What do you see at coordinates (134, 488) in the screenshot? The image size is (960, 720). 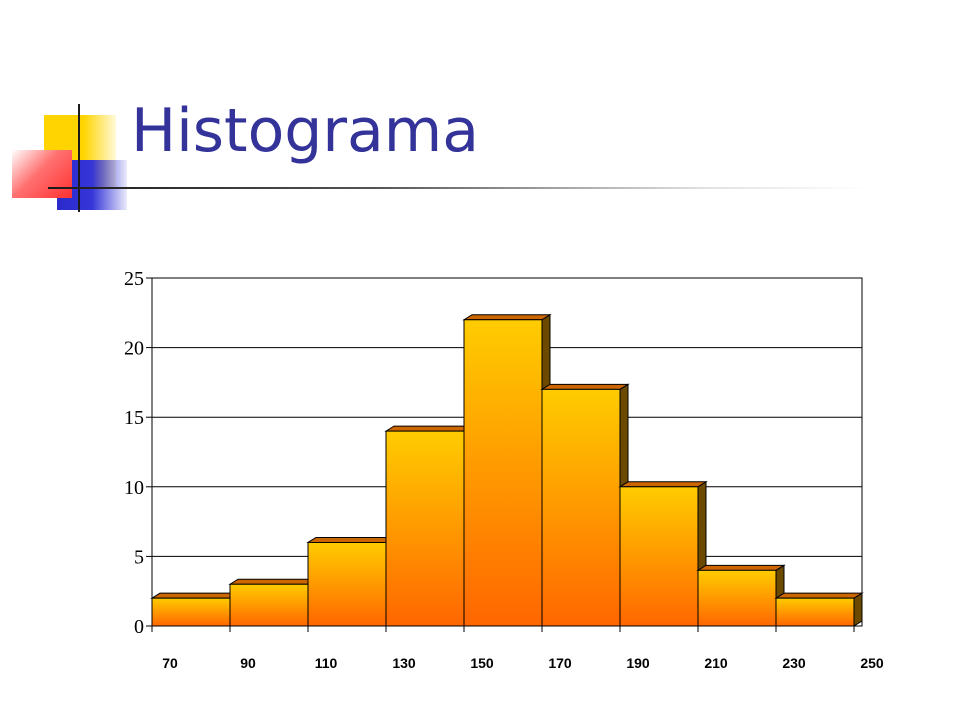 I see `y-tick-label: 10` at bounding box center [134, 488].